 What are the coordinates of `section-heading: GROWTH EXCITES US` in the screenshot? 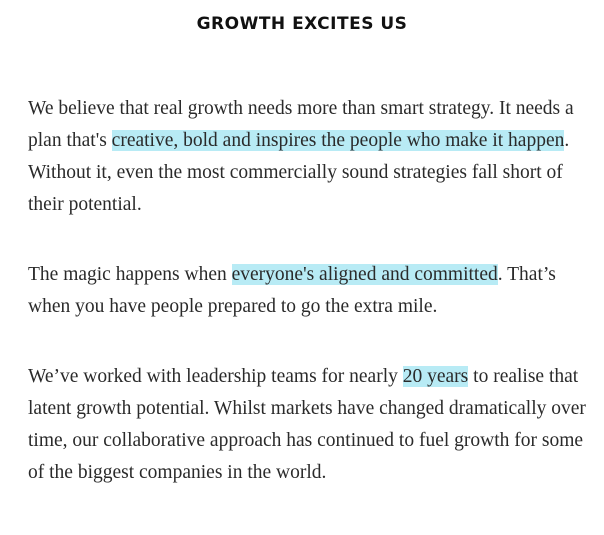 It's located at (302, 24).